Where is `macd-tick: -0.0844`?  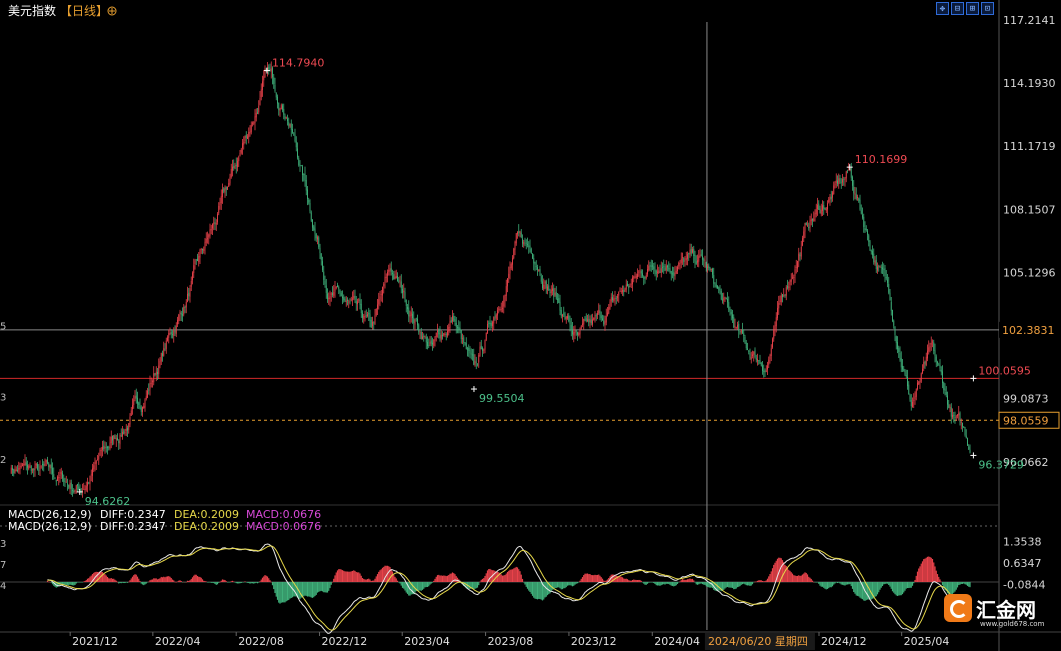 macd-tick: -0.0844 is located at coordinates (1024, 585).